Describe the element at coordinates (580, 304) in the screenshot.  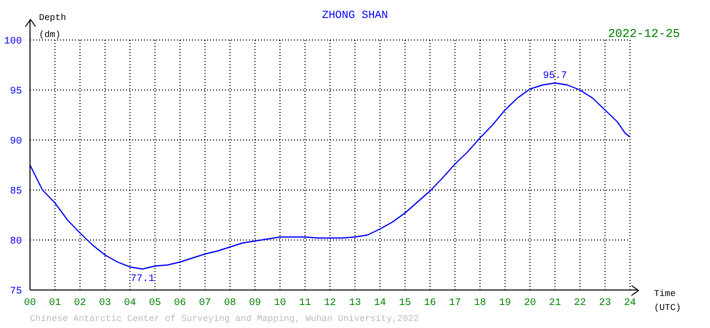
I see `x-tick-label: 22` at that location.